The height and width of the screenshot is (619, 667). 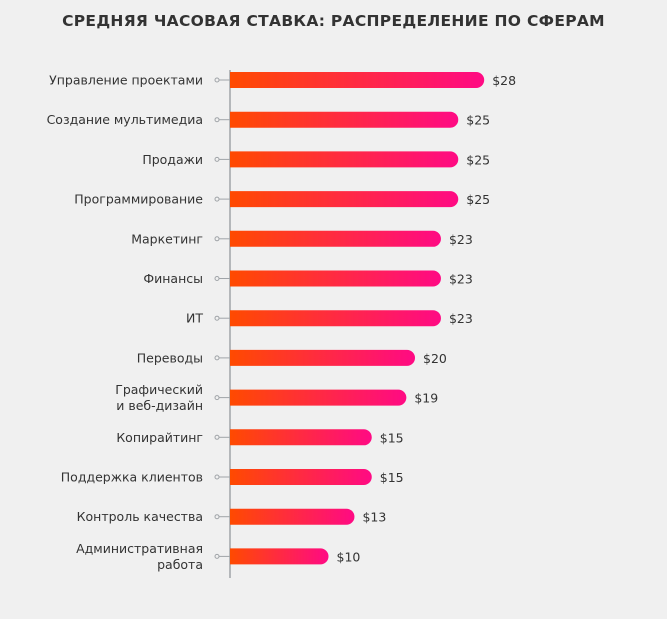 I want to click on category-label-line: Переводы, so click(x=170, y=357).